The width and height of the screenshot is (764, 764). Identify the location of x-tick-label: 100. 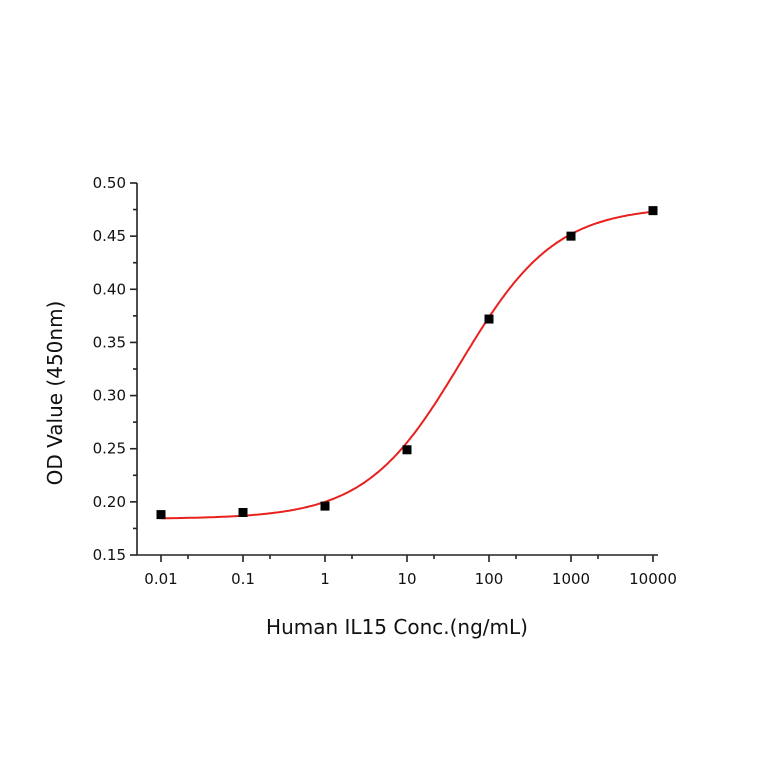
(489, 579).